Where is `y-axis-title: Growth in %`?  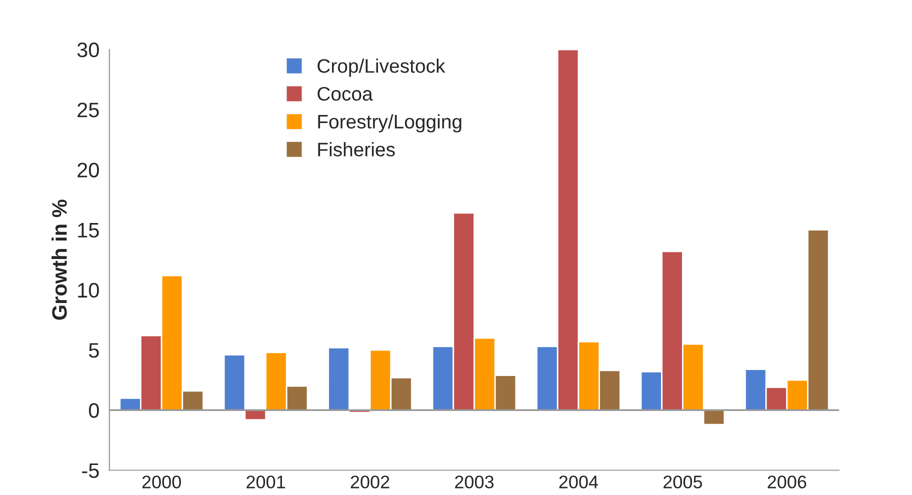
y-axis-title: Growth in % is located at coordinates (59, 260).